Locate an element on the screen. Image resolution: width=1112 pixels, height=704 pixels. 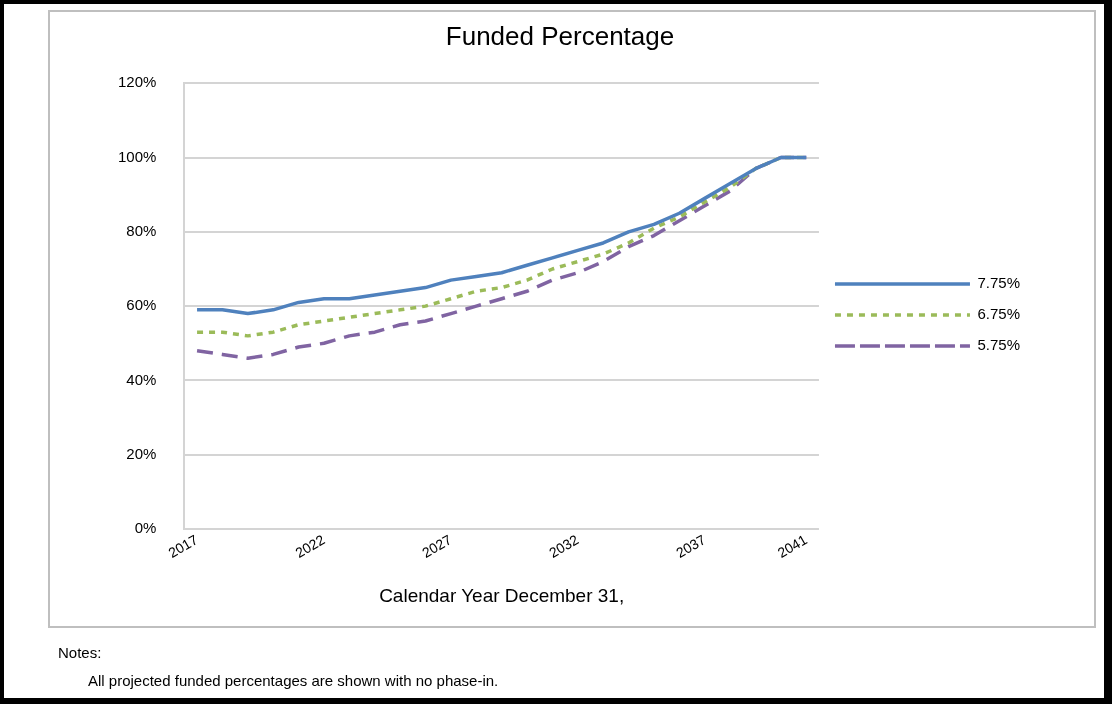
text: All projected funded percentages are shown with no phase-in. is located at coordinates (293, 680).